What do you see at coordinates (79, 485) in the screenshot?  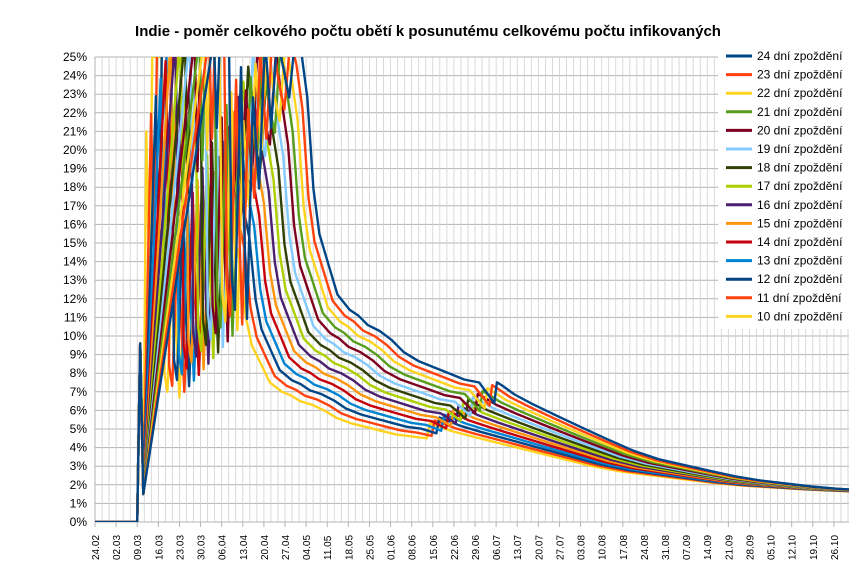 I see `y-tick-label: 2%` at bounding box center [79, 485].